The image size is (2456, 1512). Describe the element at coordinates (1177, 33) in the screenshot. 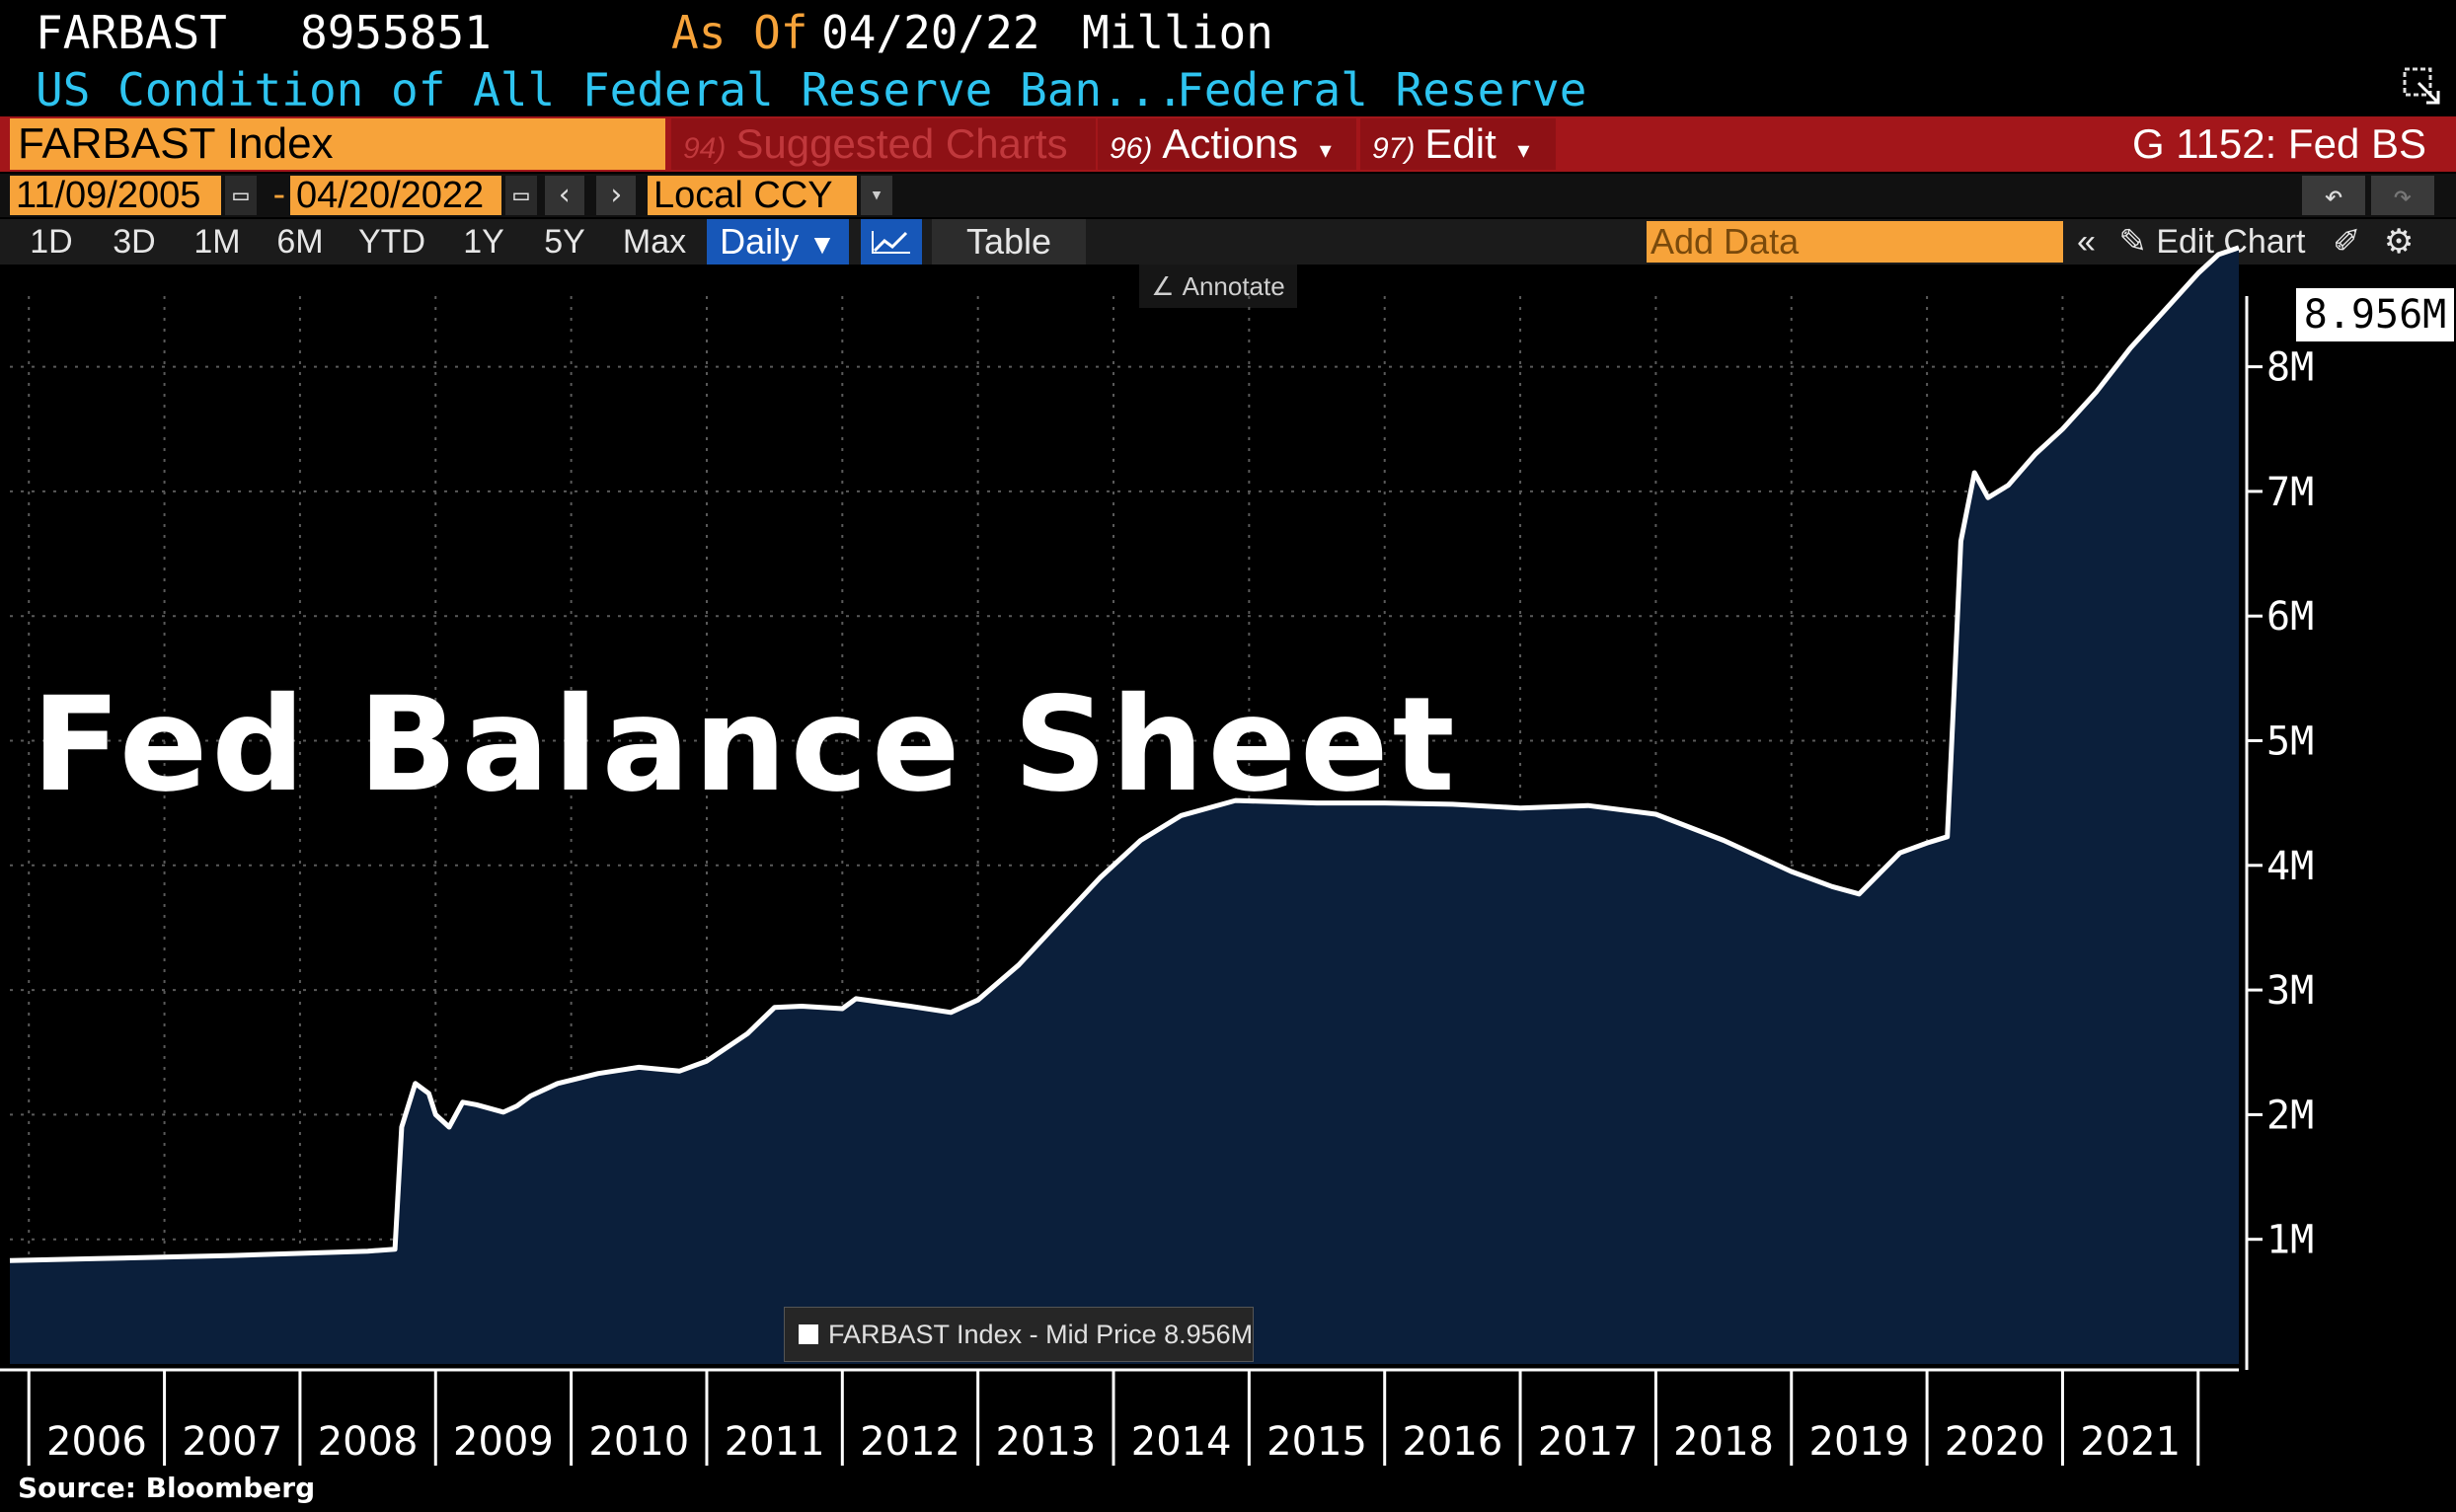

I see `units: Million` at that location.